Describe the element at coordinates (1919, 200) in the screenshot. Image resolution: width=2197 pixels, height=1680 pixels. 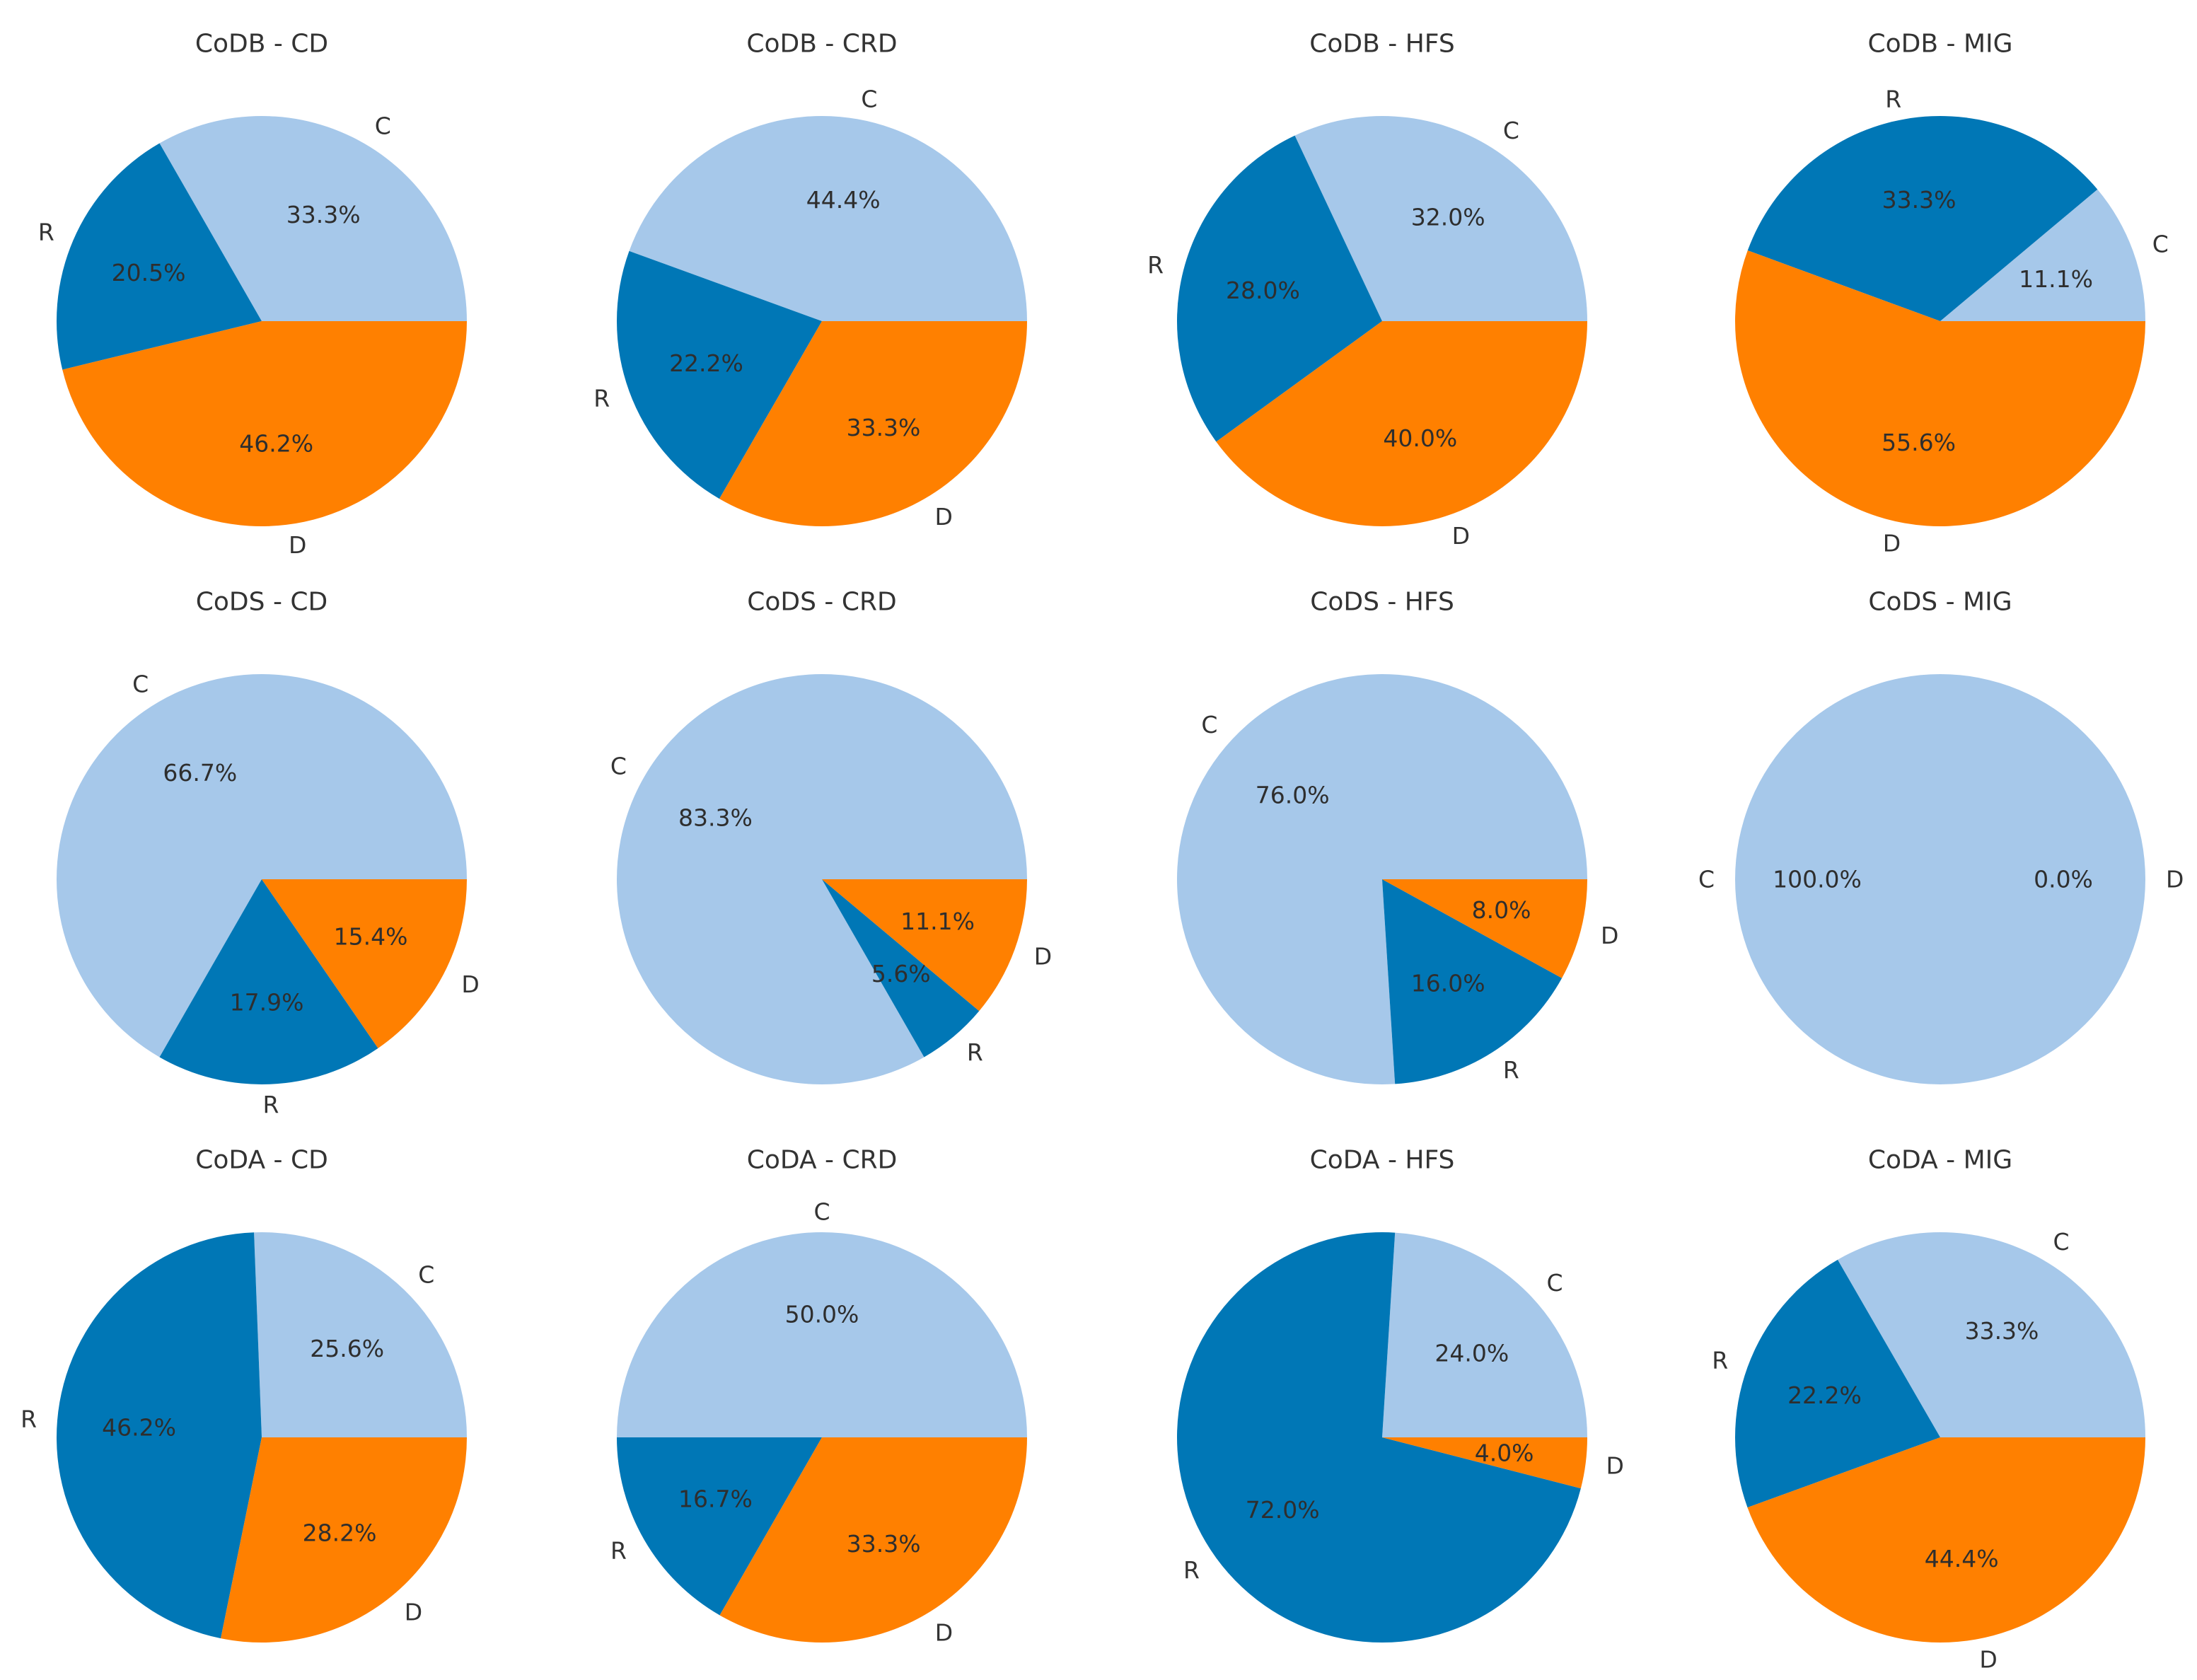
I see `percent-label-r: 33.3%` at that location.